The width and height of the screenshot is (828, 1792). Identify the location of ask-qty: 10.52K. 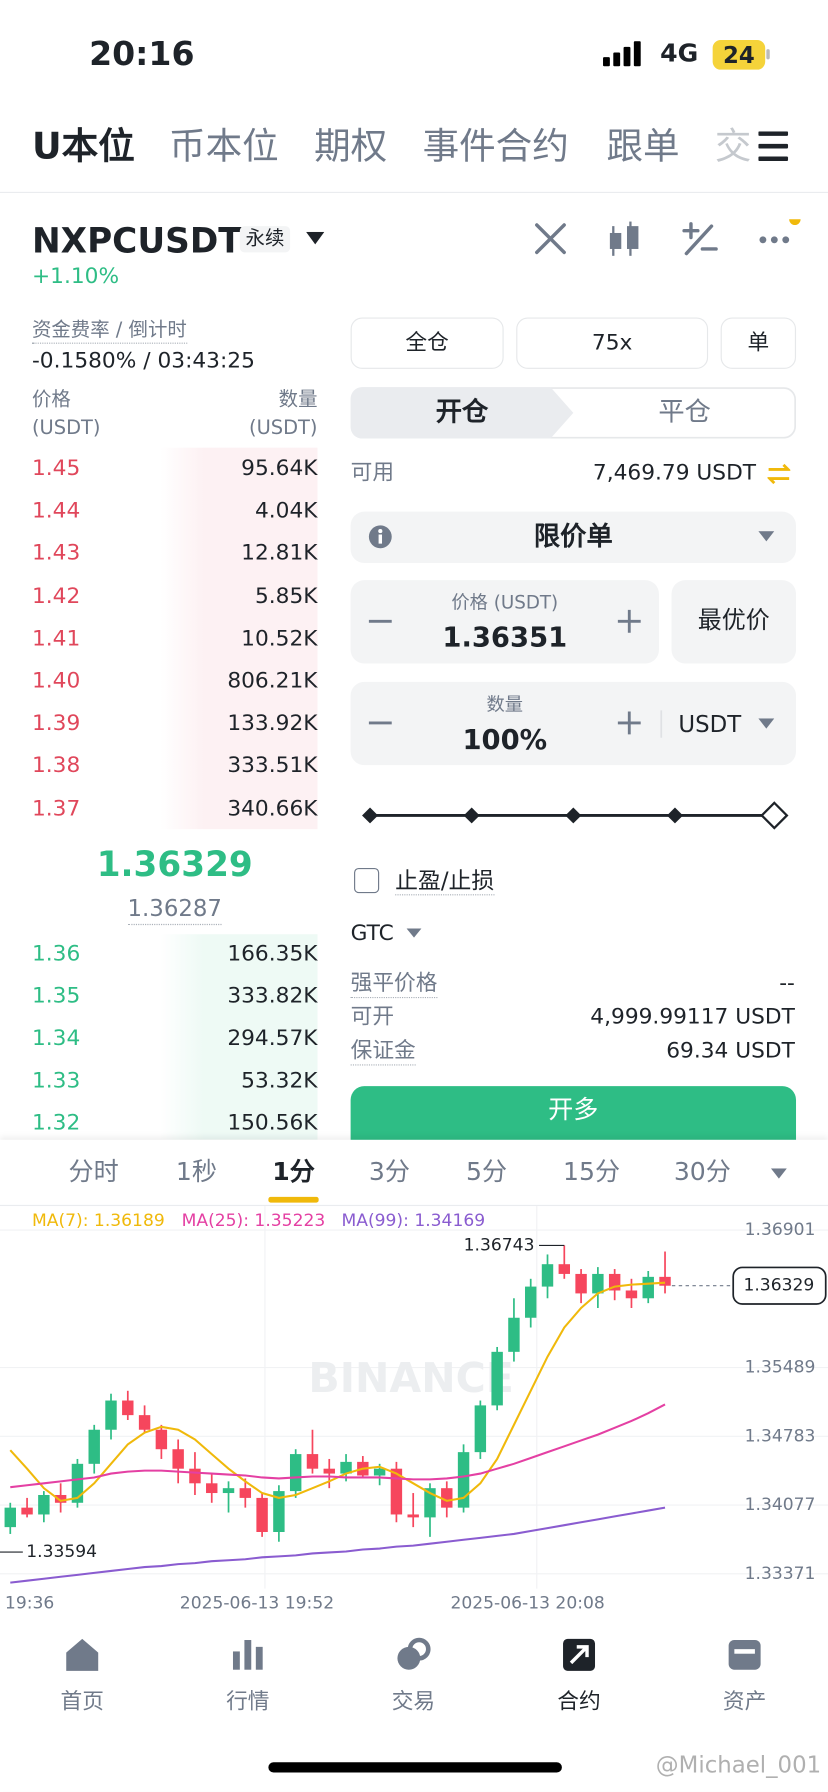
(279, 638).